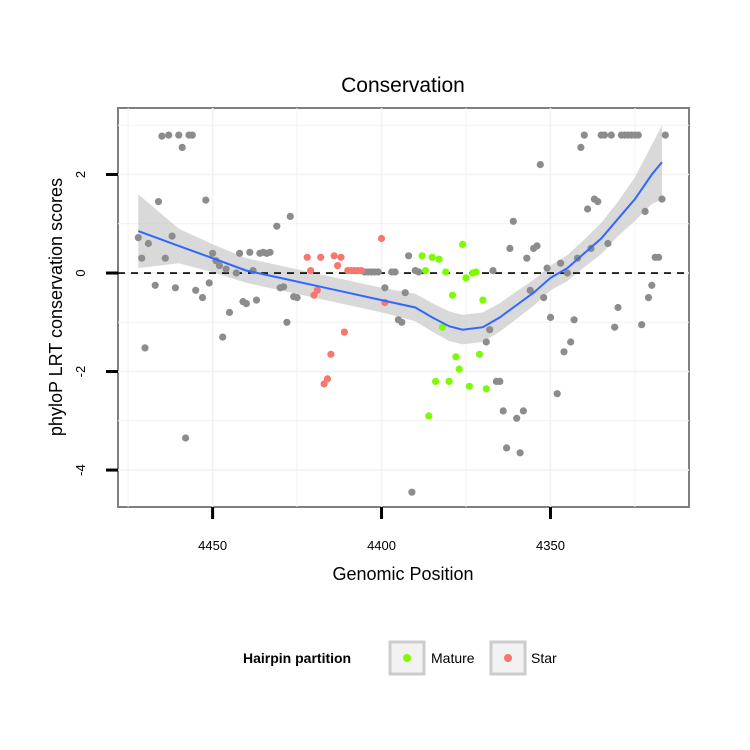  Describe the element at coordinates (381, 545) in the screenshot. I see `x-tick-label: 4400` at that location.